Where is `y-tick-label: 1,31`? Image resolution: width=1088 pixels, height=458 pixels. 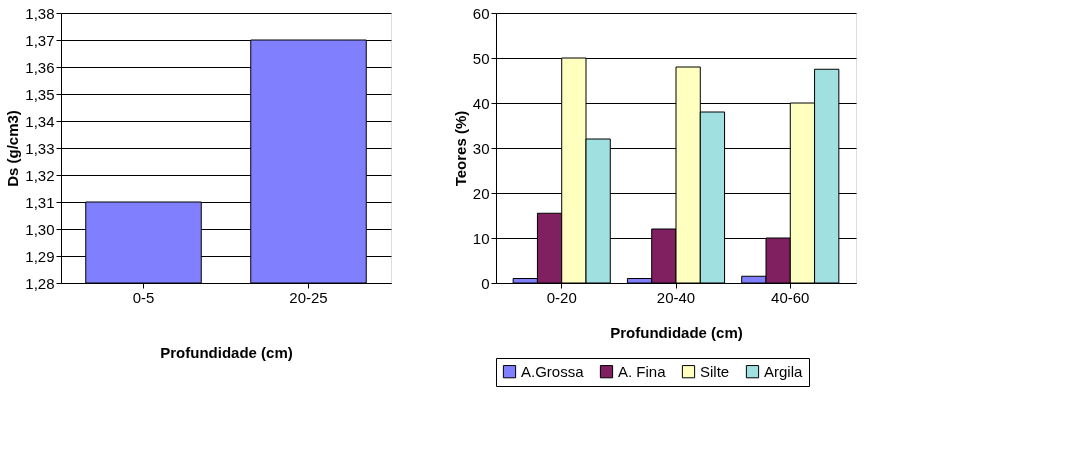
y-tick-label: 1,31 is located at coordinates (40, 202).